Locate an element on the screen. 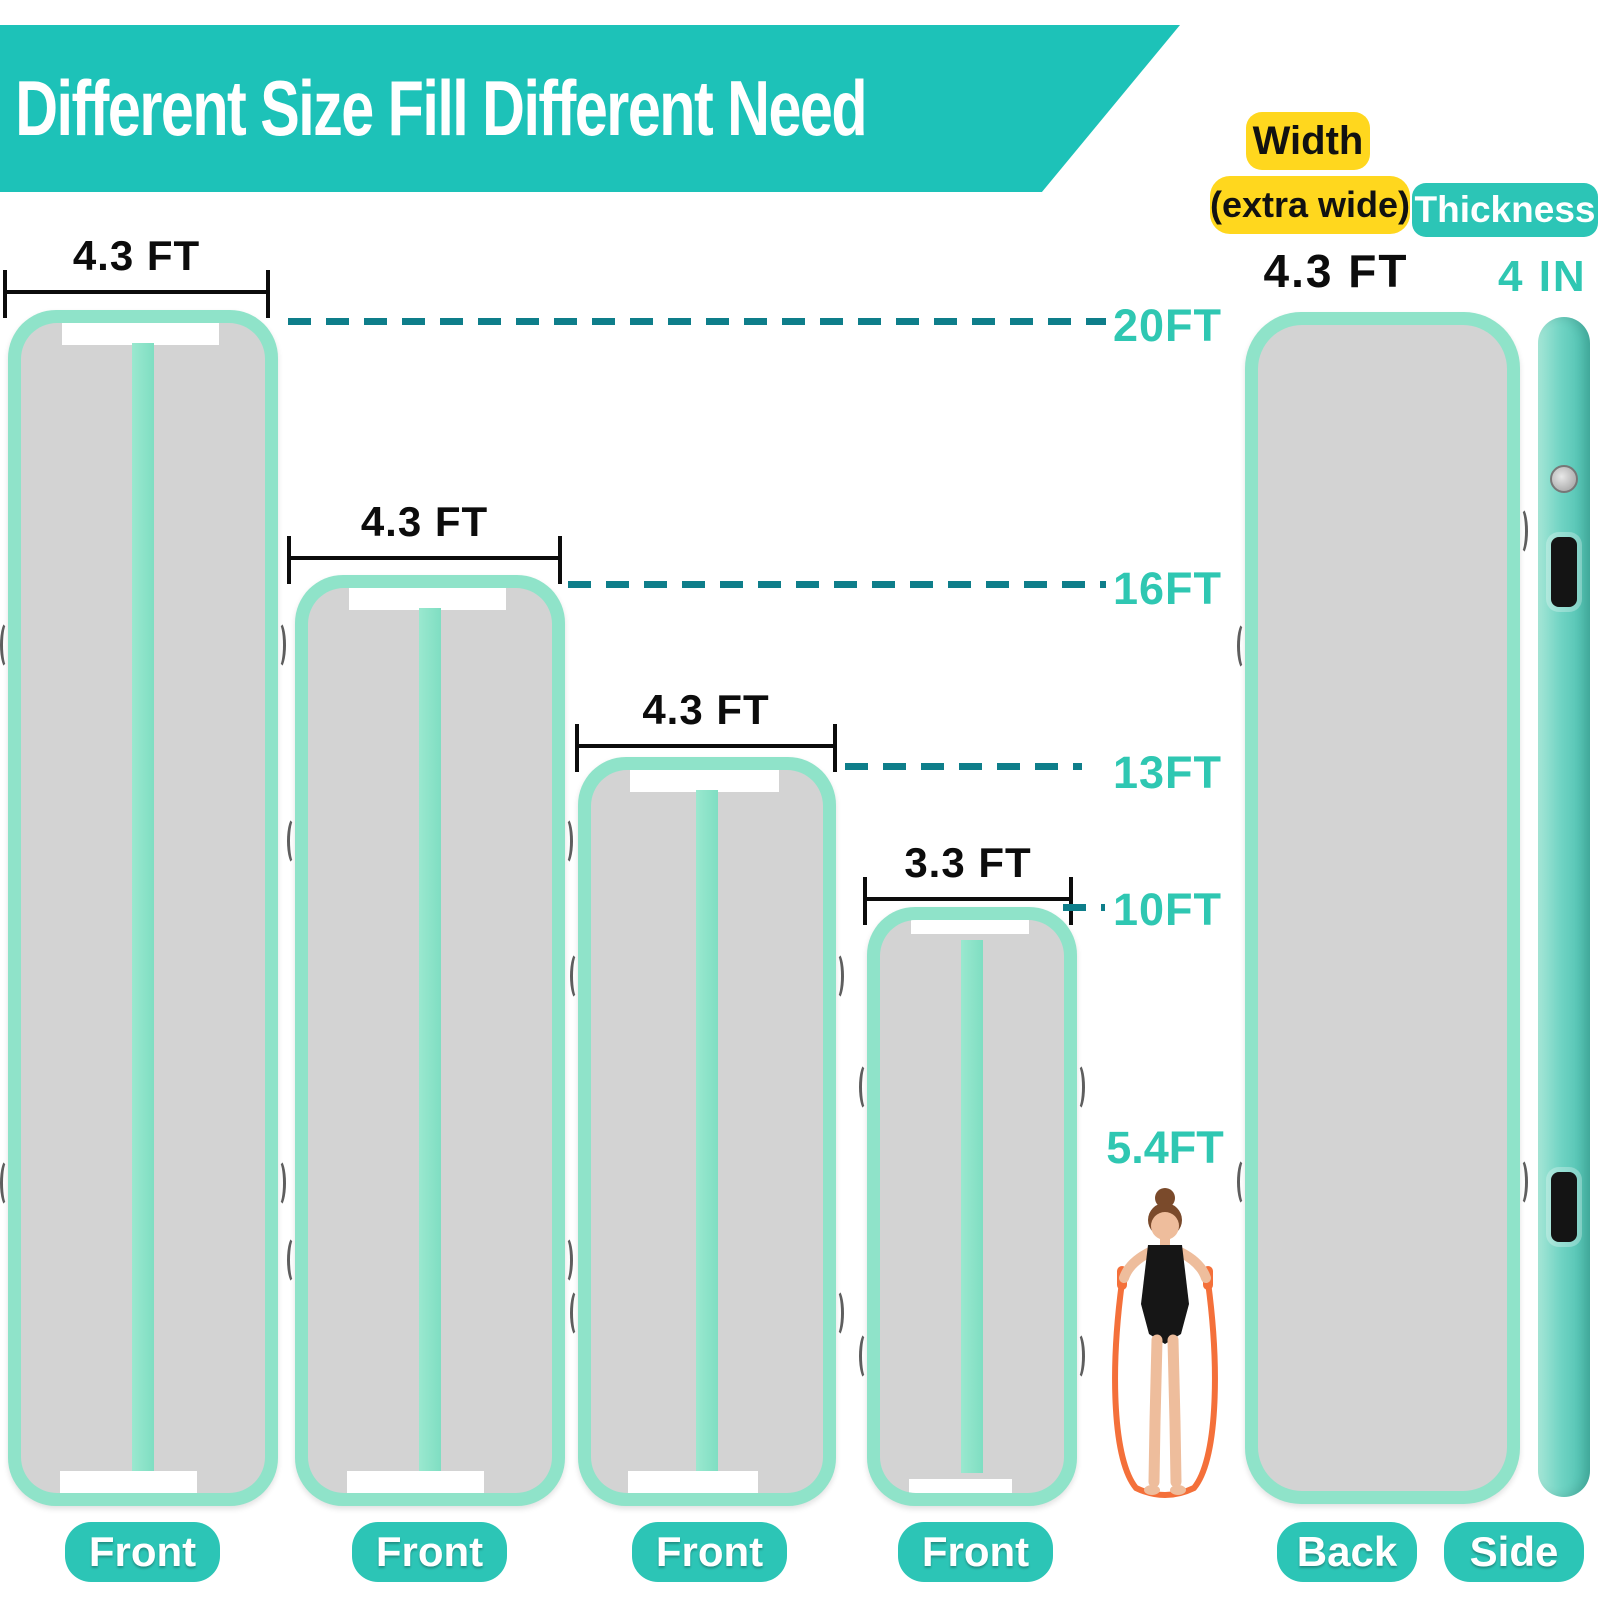 Image resolution: width=1600 pixels, height=1600 pixels. page-title: Different Size Fill Different Need is located at coordinates (441, 108).